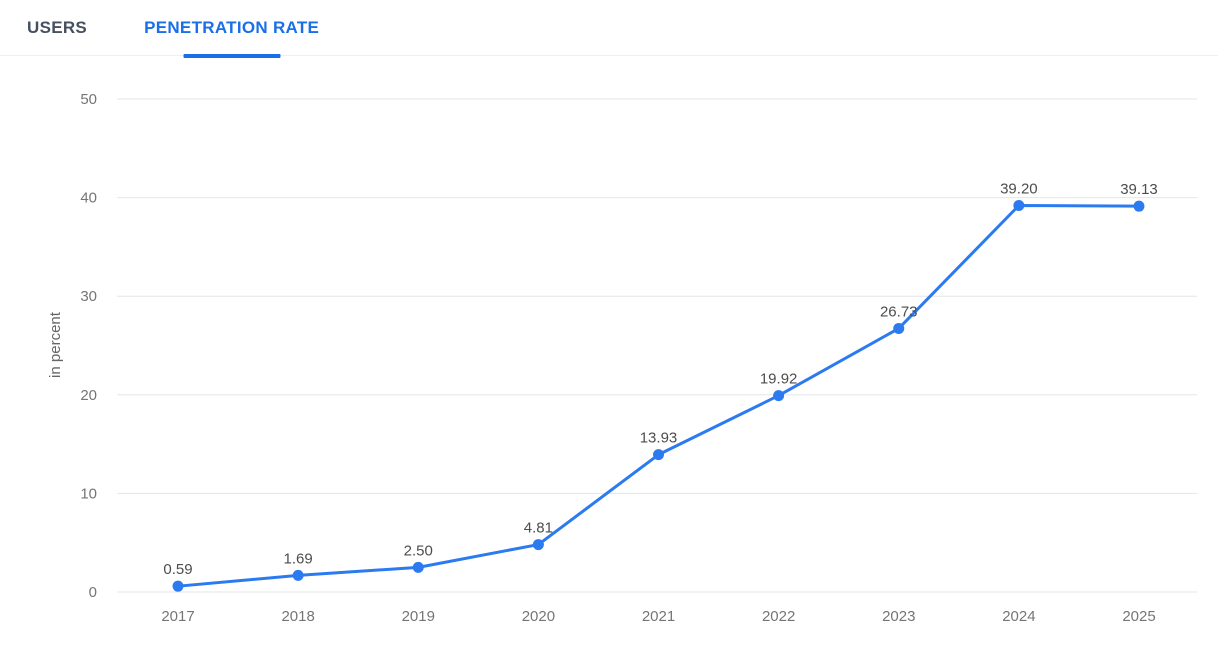 The height and width of the screenshot is (655, 1218). What do you see at coordinates (93, 592) in the screenshot?
I see `y-tick-label: 0` at bounding box center [93, 592].